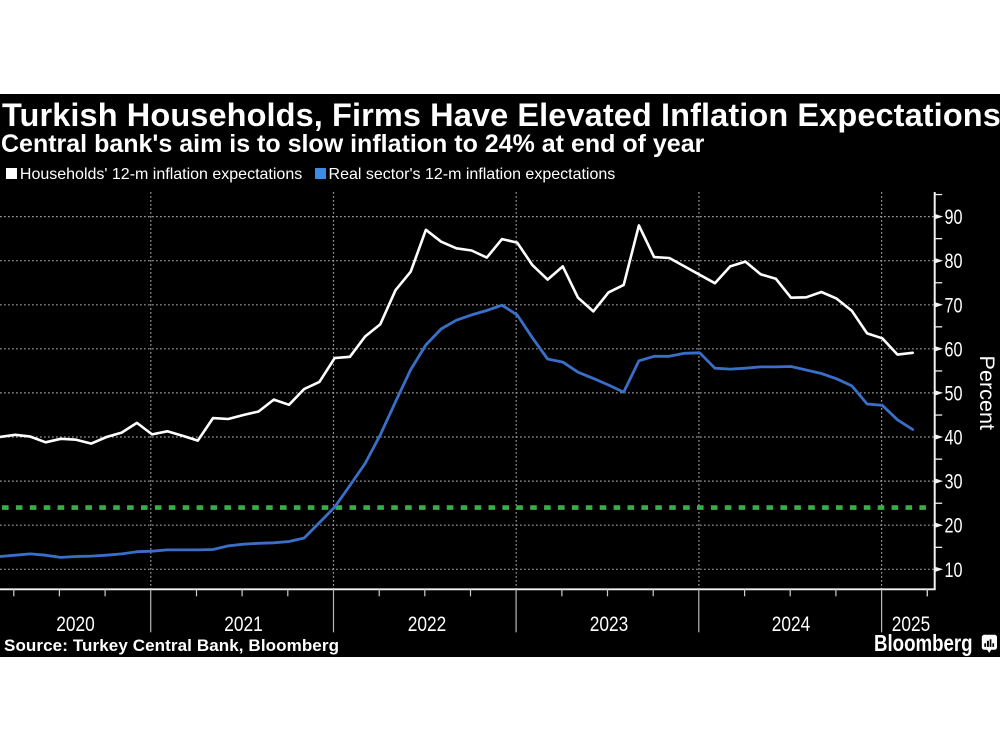 This screenshot has height=750, width=1000. Describe the element at coordinates (954, 438) in the screenshot. I see `svg-text: 40` at that location.